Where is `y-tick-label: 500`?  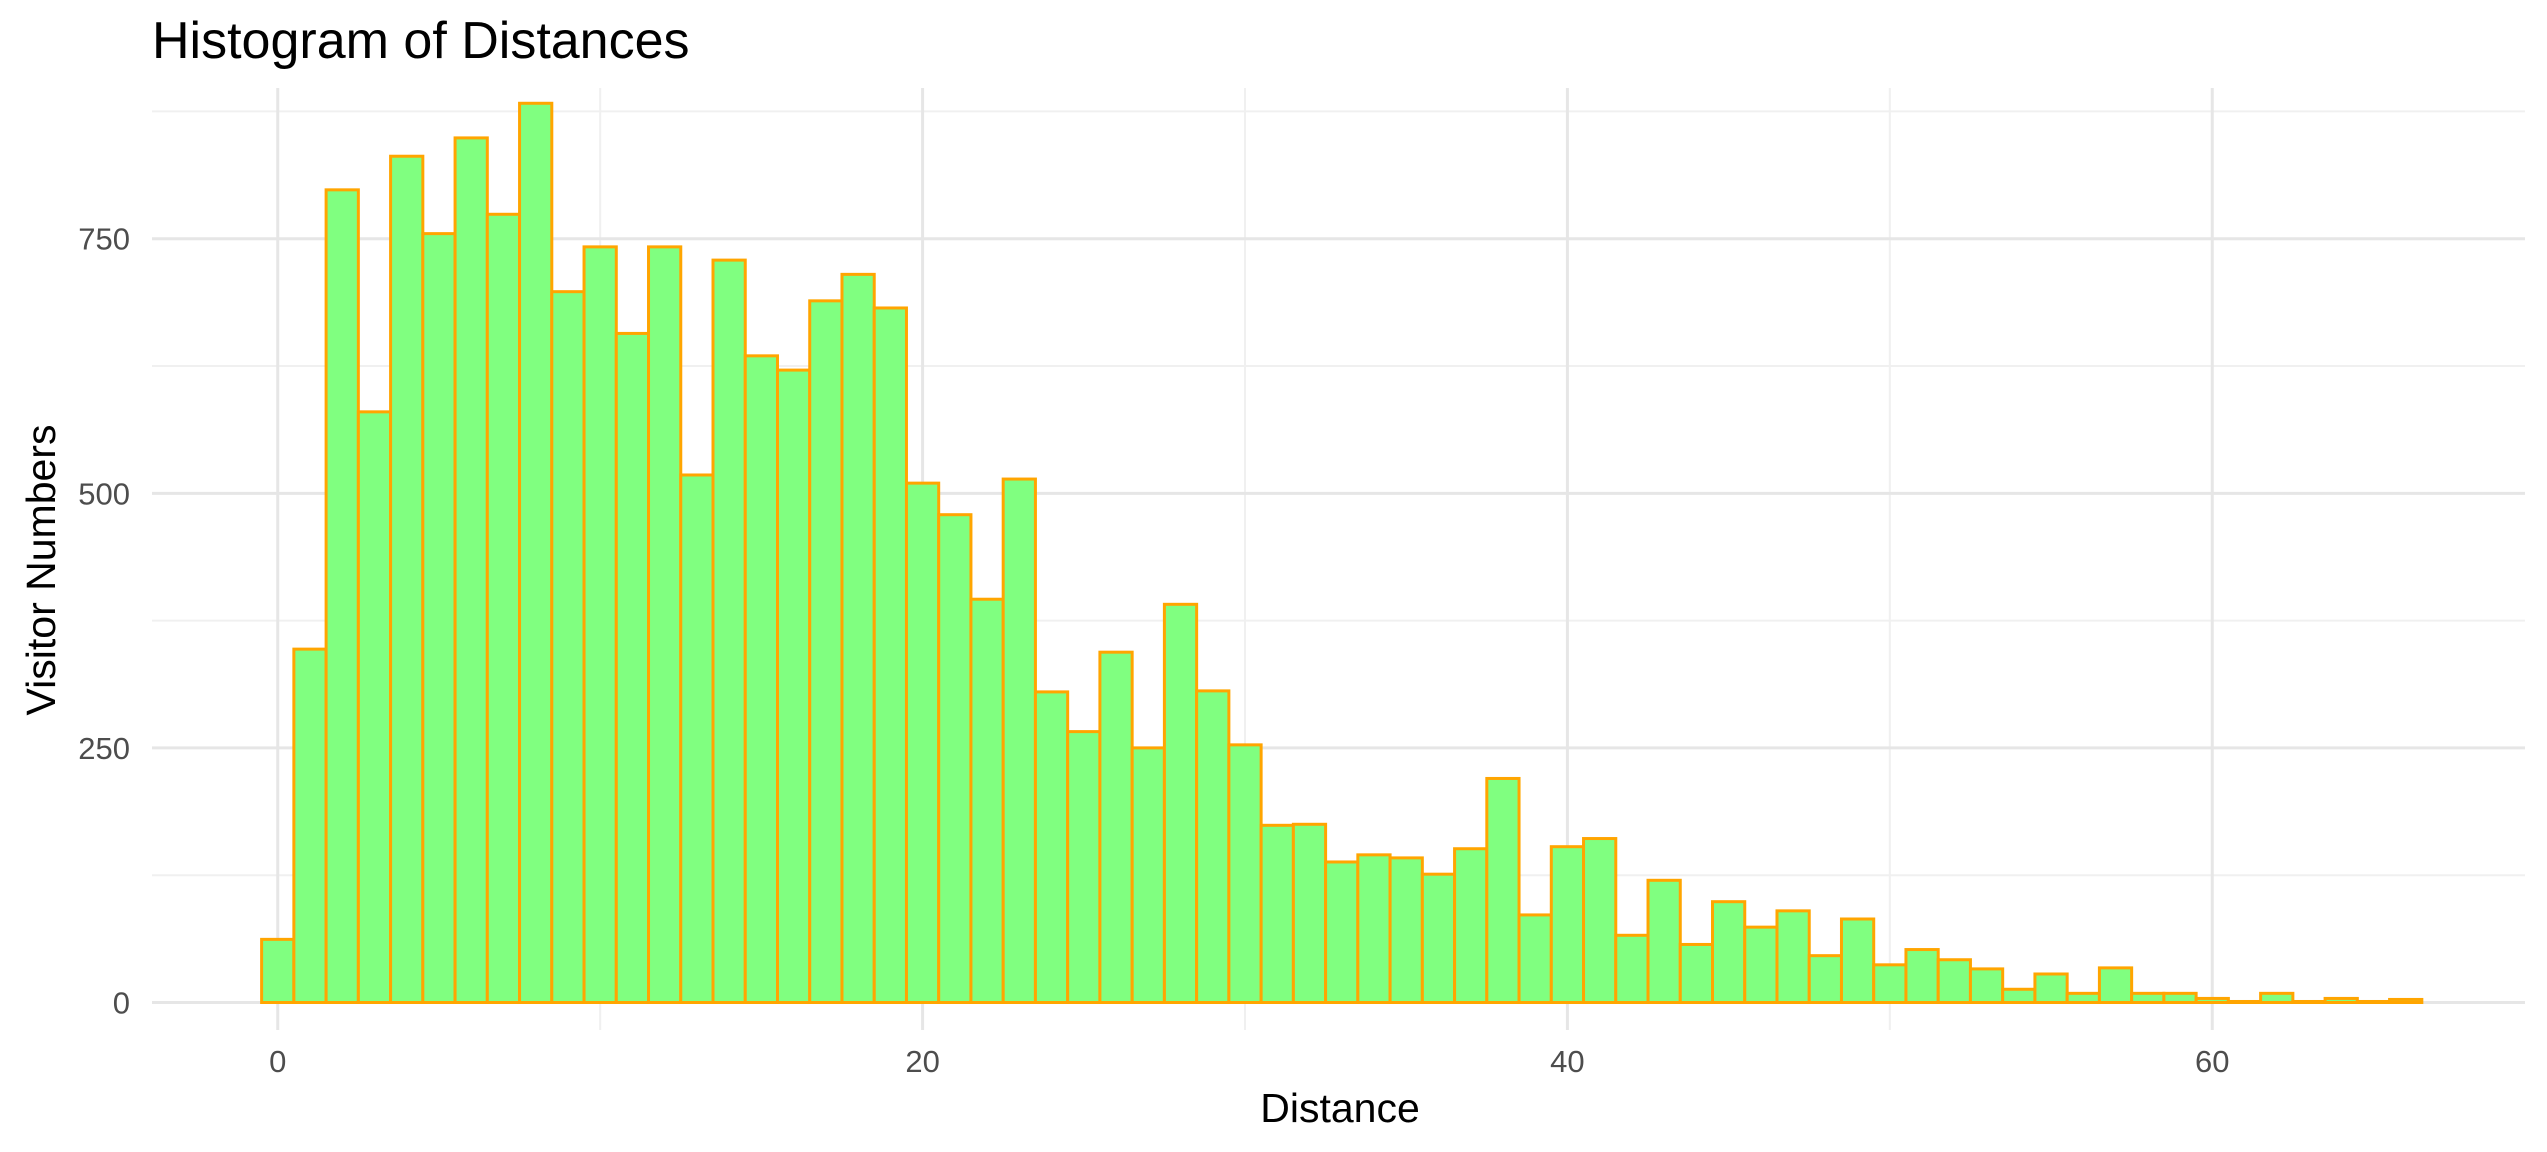 y-tick-label: 500 is located at coordinates (104, 493).